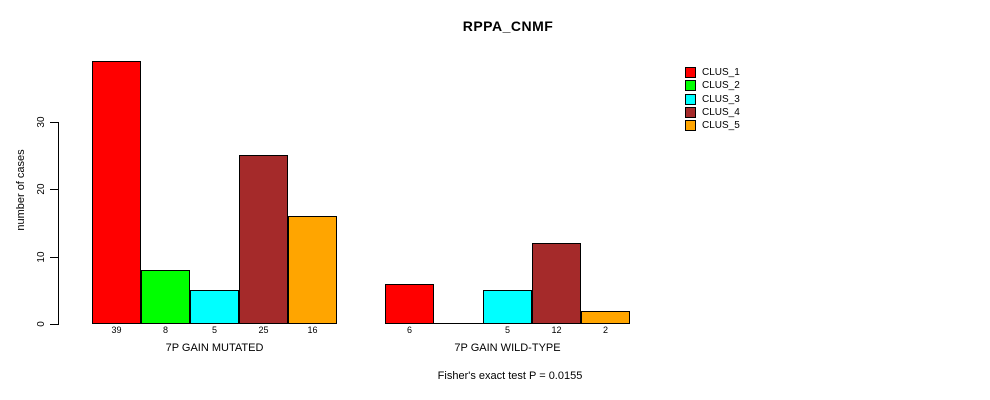 The height and width of the screenshot is (400, 990). I want to click on bar-value-label: 2, so click(605, 330).